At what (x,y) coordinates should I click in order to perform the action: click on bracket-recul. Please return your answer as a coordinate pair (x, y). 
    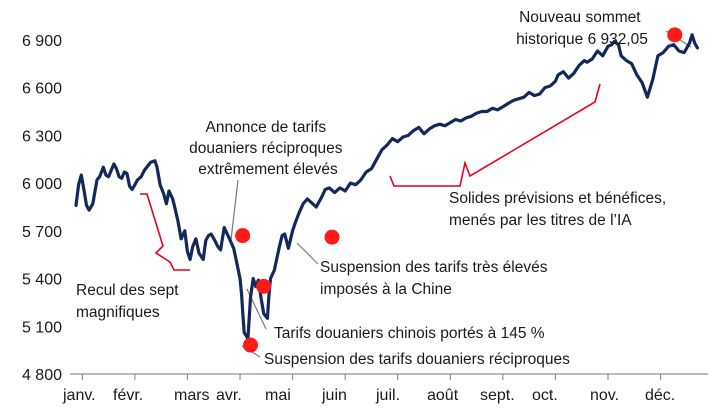
    Looking at the image, I should click on (165, 232).